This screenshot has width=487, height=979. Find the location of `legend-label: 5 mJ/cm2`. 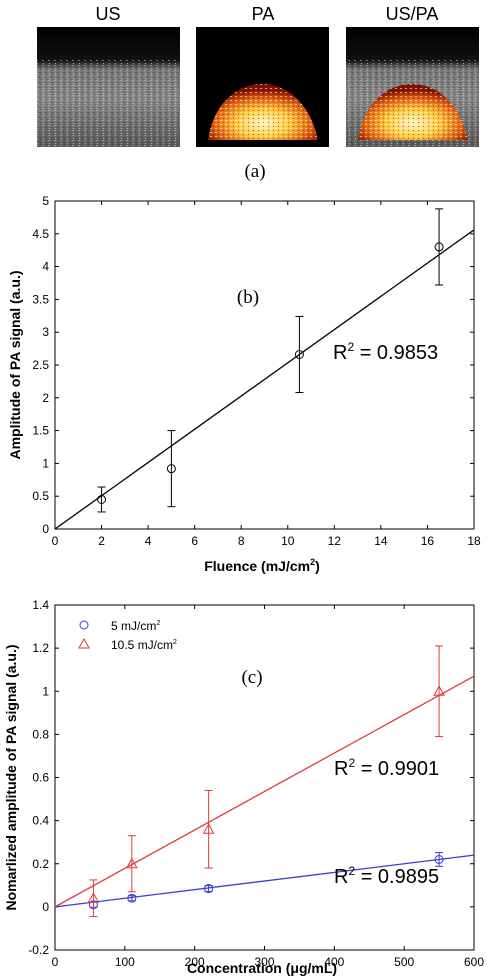

legend-label: 5 mJ/cm2 is located at coordinates (135, 626).